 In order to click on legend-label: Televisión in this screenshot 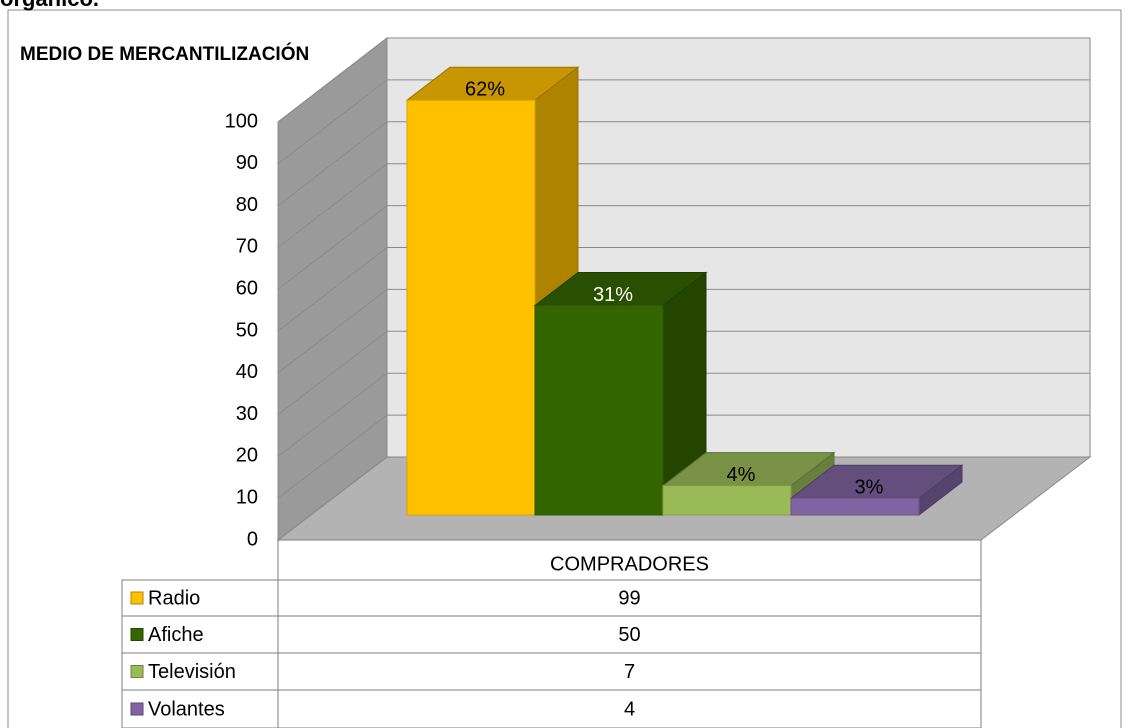, I will do `click(192, 672)`.